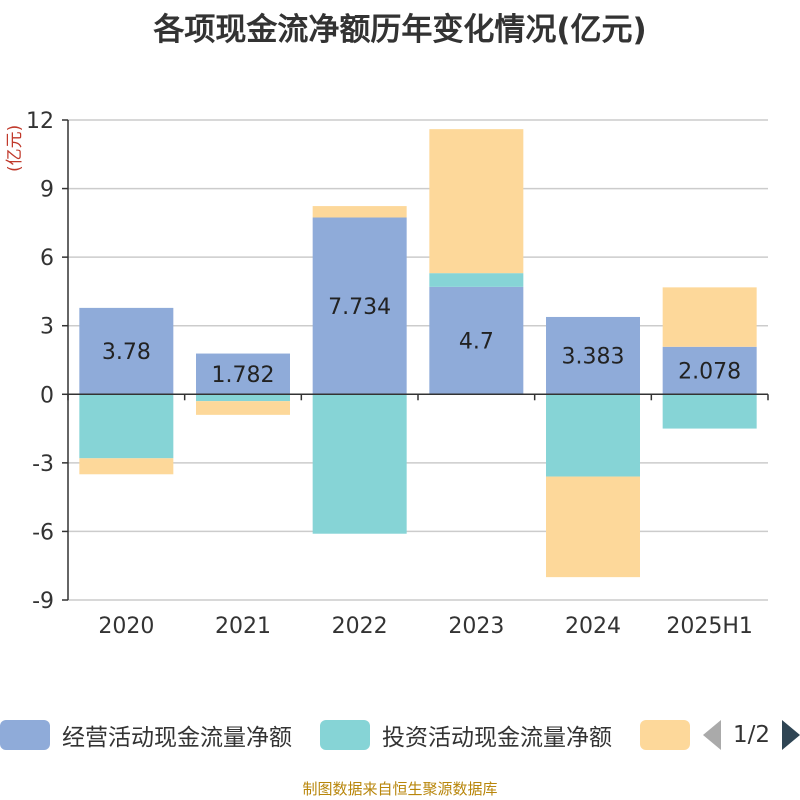 Image resolution: width=800 pixels, height=800 pixels. I want to click on bar-segment-s0-2024, so click(593, 355).